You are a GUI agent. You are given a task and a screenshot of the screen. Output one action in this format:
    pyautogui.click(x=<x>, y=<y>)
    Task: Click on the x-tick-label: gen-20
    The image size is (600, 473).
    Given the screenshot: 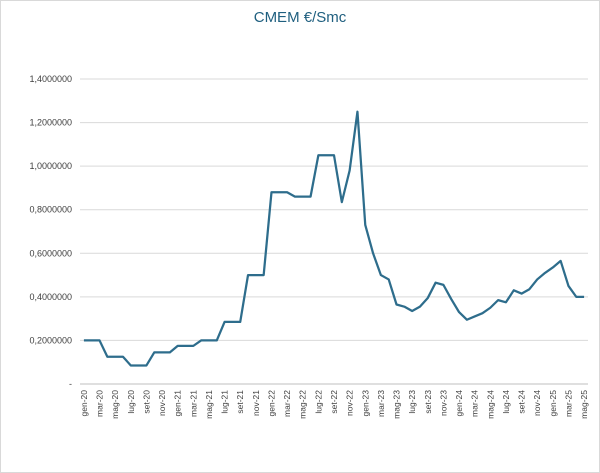 What is the action you would take?
    pyautogui.click(x=84, y=403)
    